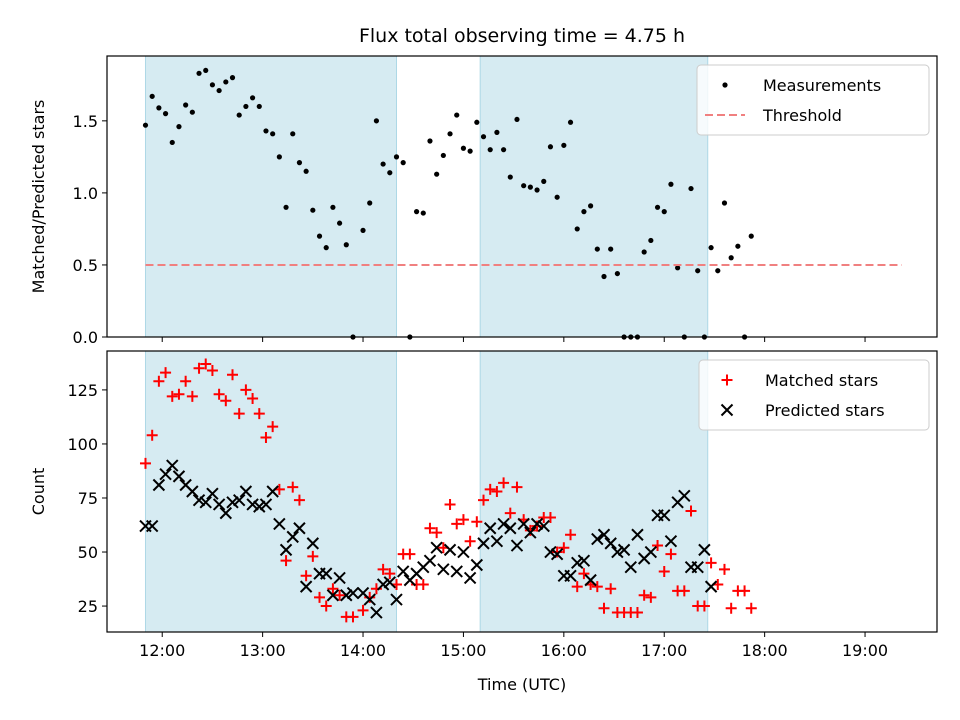 This screenshot has width=960, height=720. Describe the element at coordinates (85, 337) in the screenshot. I see `y-tick-label: 0.0` at that location.